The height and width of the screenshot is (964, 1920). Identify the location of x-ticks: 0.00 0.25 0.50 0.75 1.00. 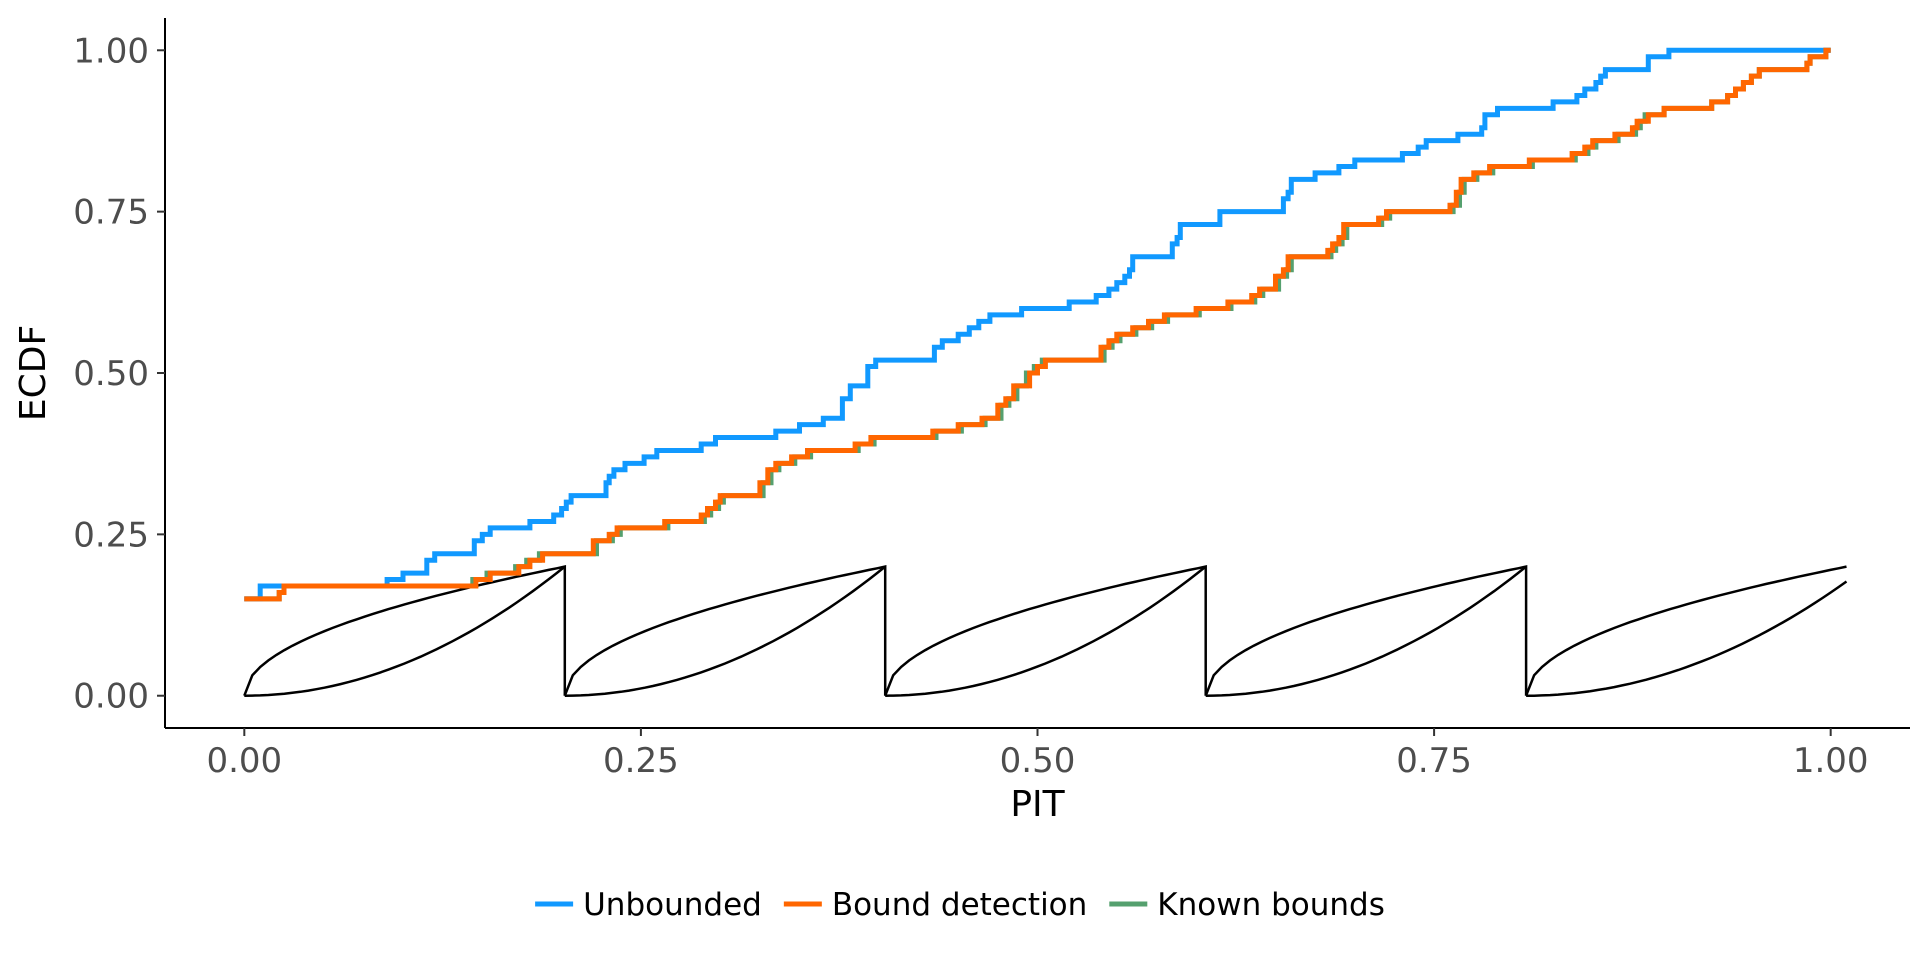
(1037, 754).